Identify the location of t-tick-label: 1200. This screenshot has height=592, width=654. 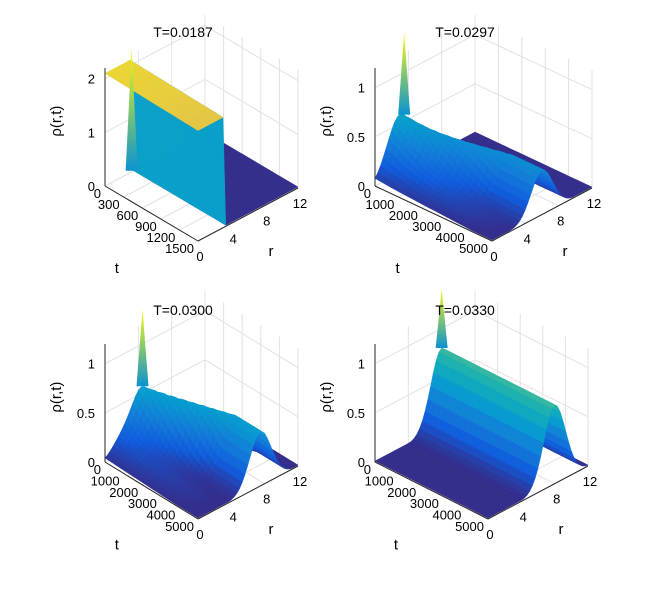
(160, 237).